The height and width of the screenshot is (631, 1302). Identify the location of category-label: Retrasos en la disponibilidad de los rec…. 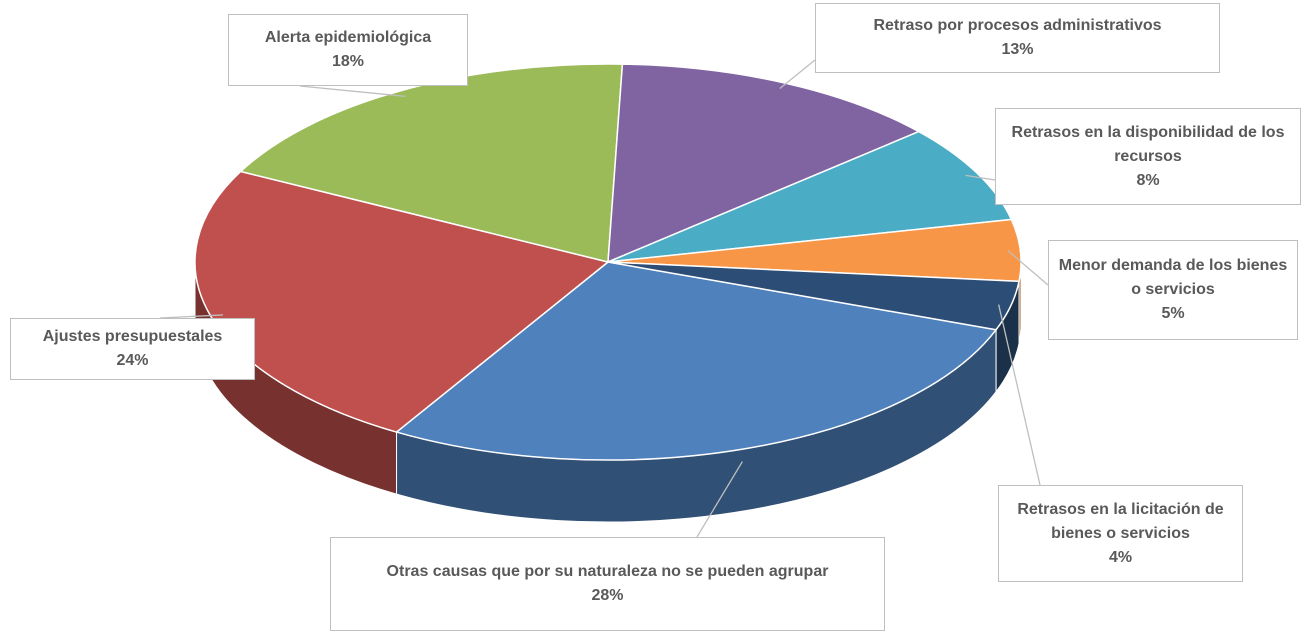
(1148, 144).